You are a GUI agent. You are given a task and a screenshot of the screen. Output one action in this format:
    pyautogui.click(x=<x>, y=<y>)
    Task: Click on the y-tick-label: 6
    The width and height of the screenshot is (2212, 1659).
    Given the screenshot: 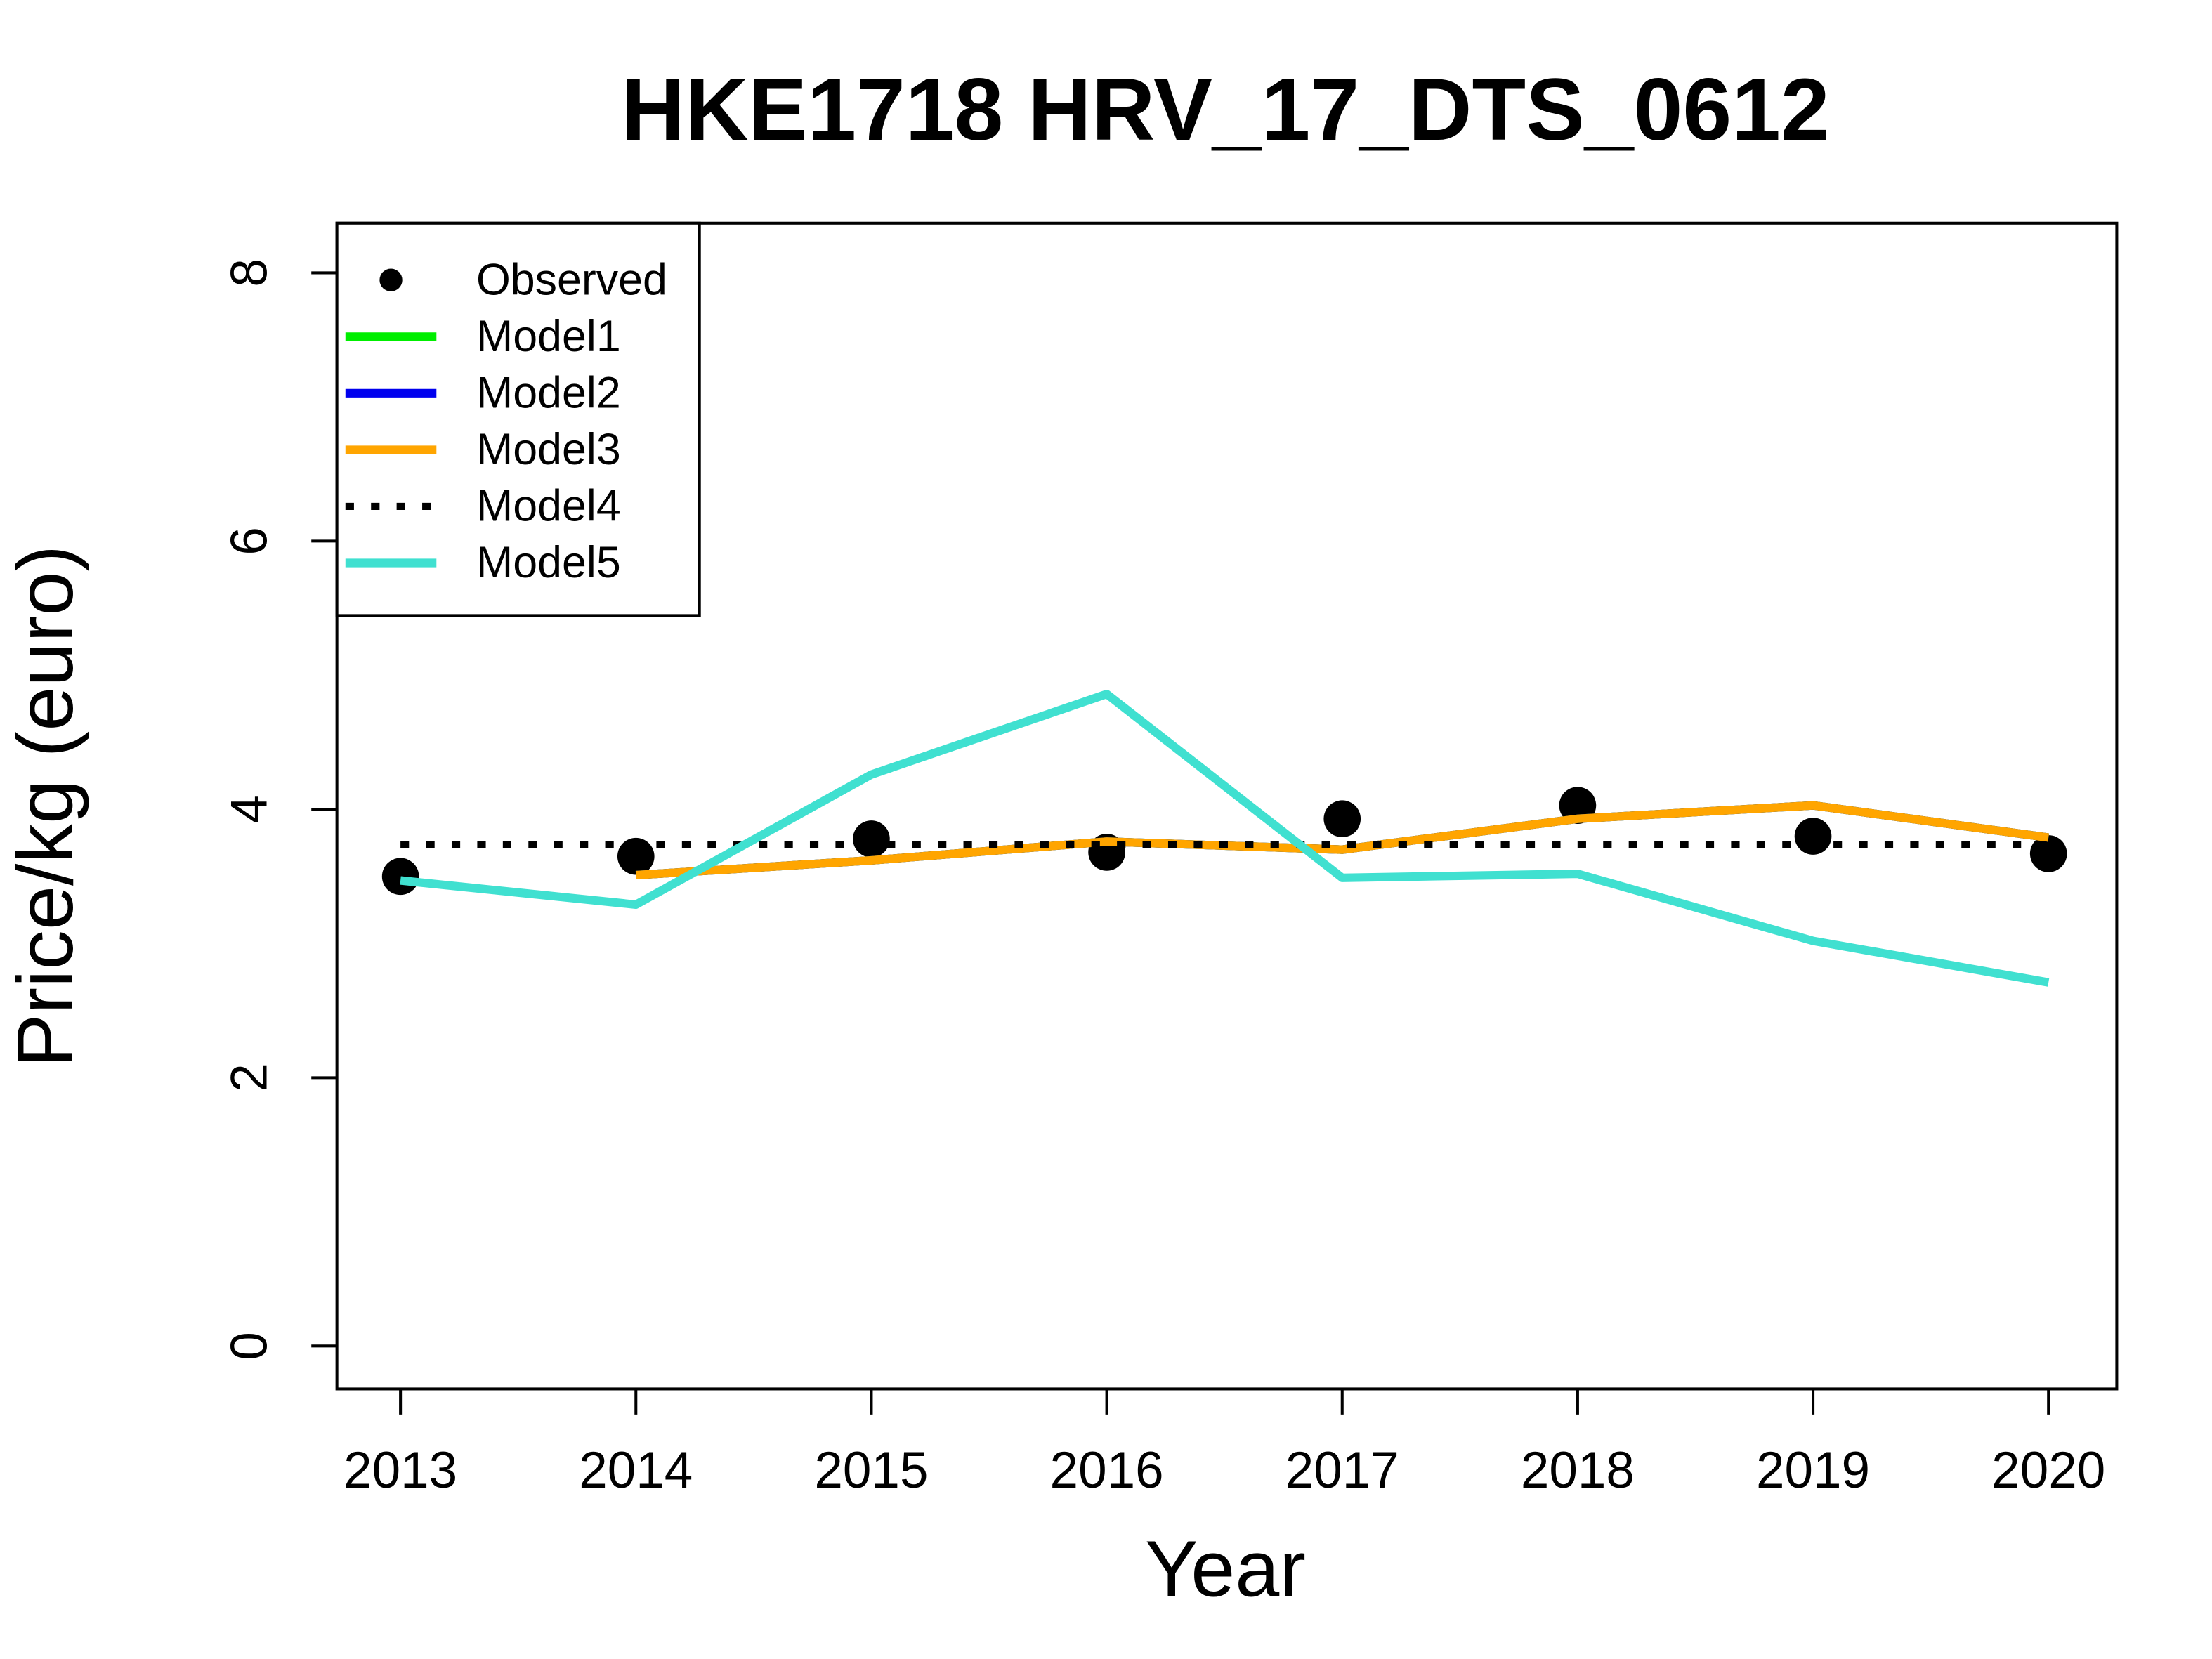 What is the action you would take?
    pyautogui.click(x=249, y=541)
    